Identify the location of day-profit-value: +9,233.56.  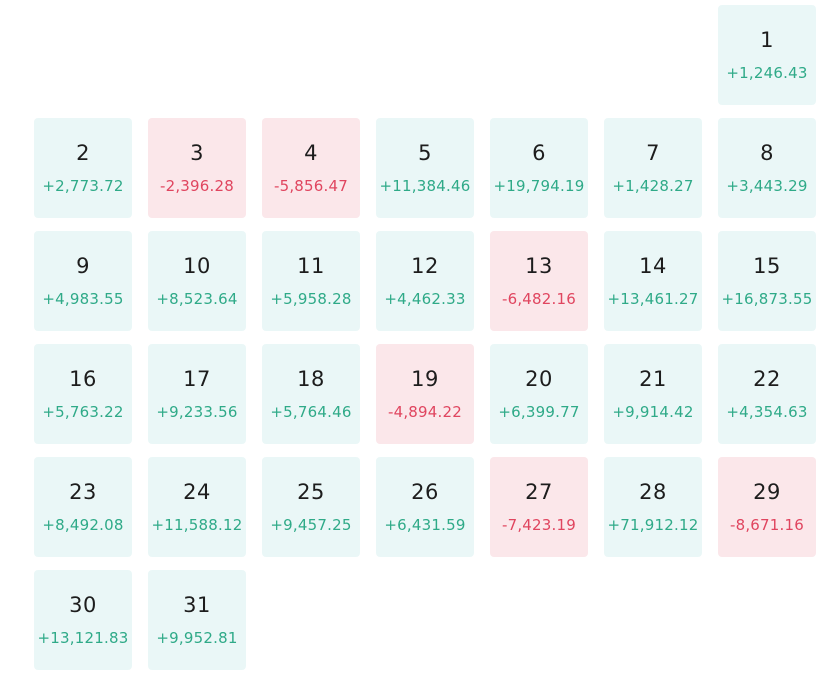
(197, 411).